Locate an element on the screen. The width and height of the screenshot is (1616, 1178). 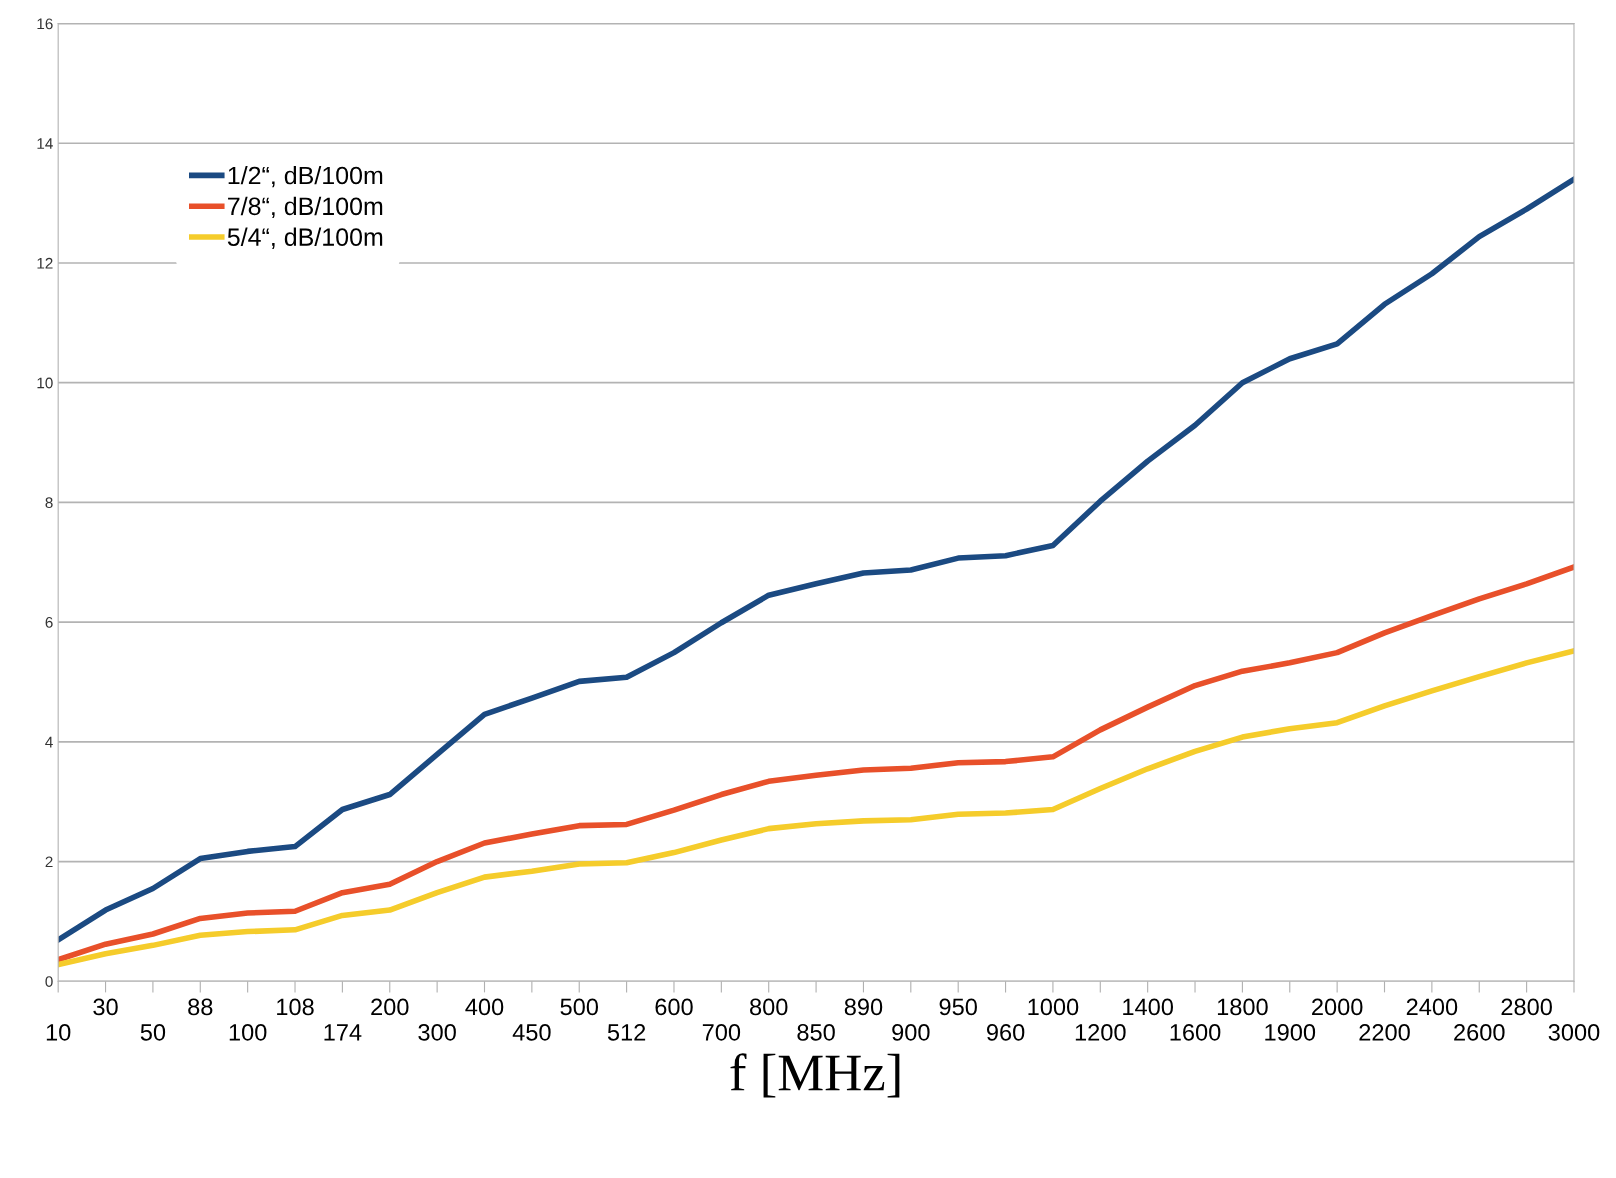
x-tick-label: 100 is located at coordinates (248, 1032).